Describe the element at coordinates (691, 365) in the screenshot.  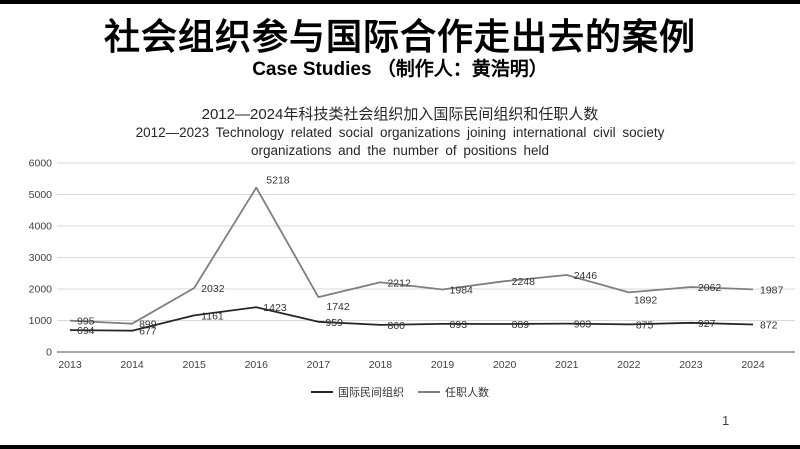
I see `svg-text: 2023` at that location.